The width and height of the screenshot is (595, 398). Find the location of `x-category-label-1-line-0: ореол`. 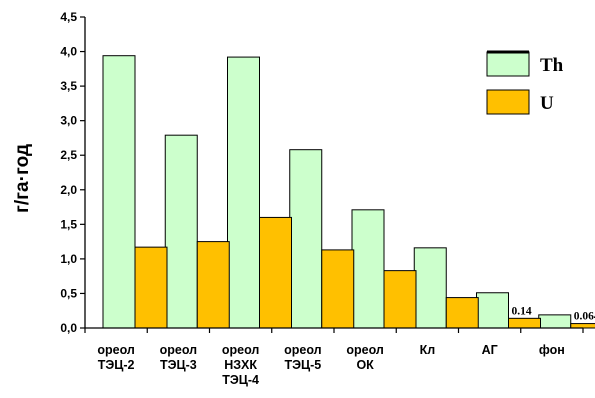

x-category-label-1-line-0: ореол is located at coordinates (179, 350).